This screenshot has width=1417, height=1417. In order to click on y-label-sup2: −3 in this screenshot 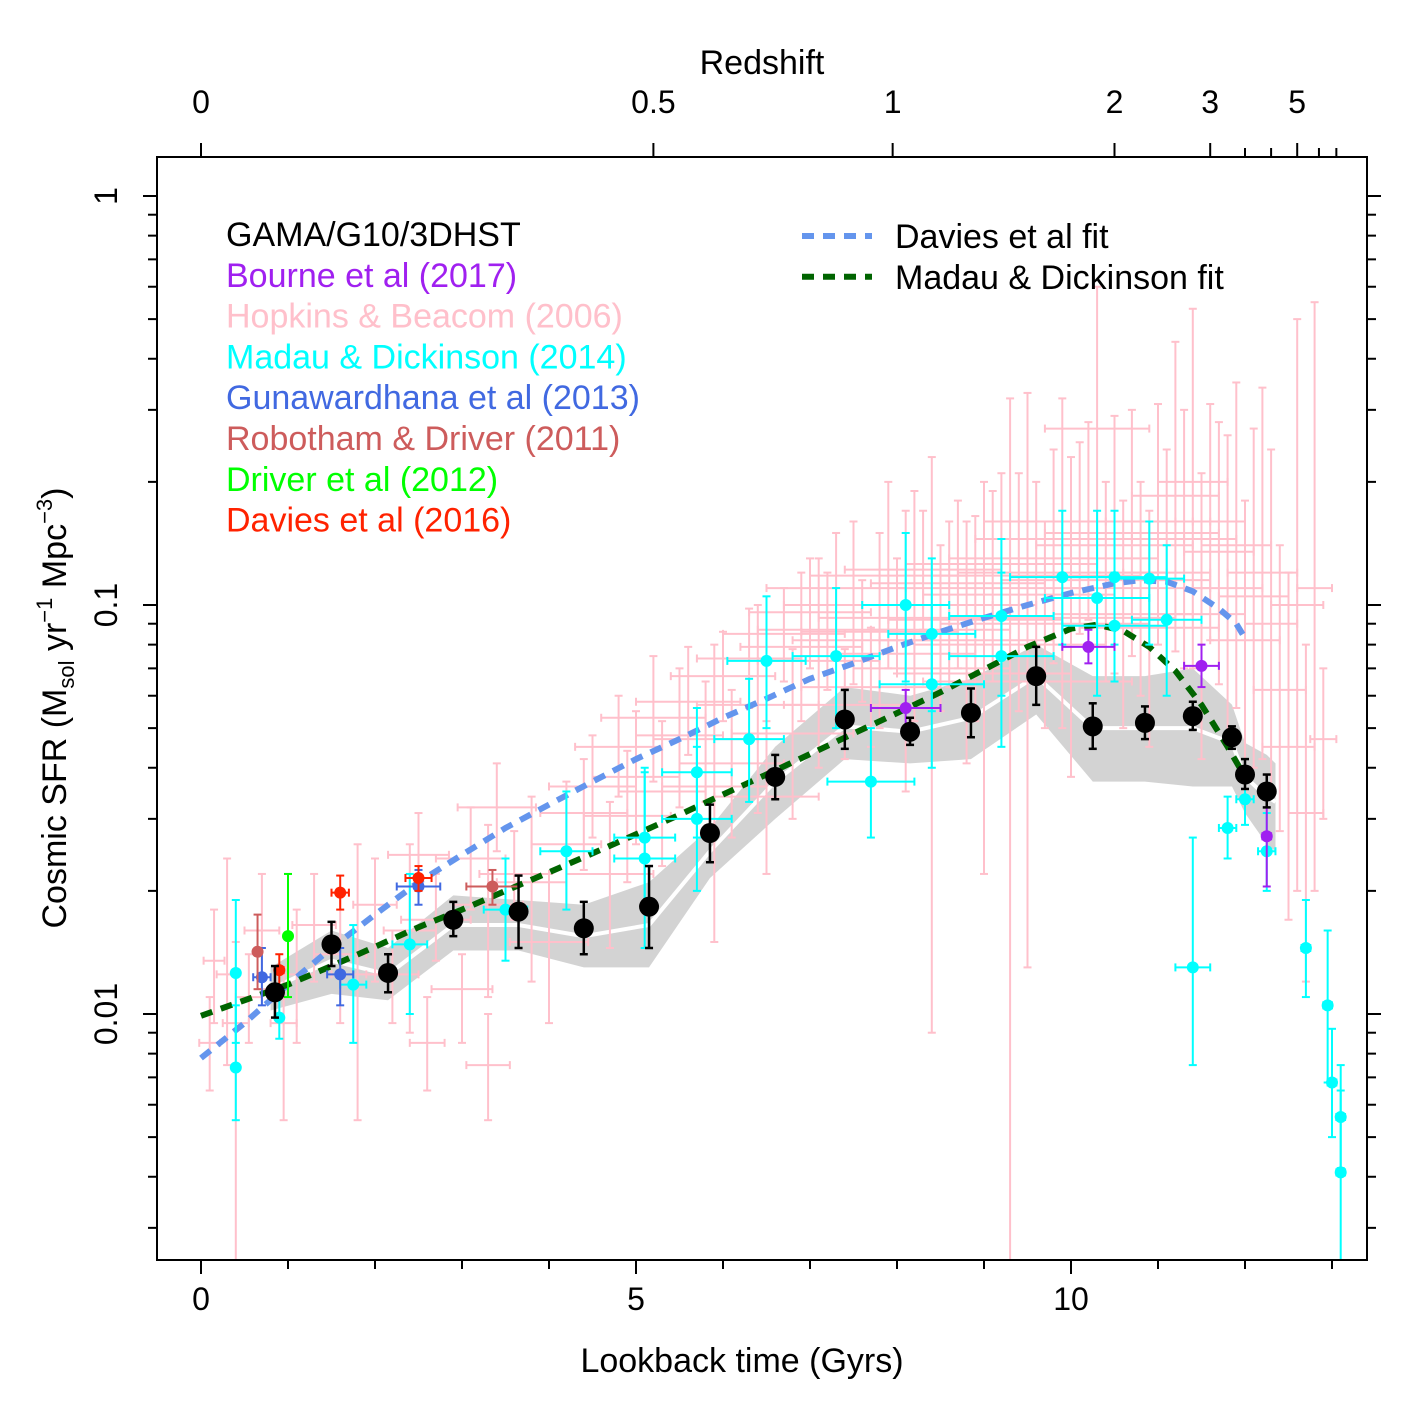, I will do `click(44, 511)`.